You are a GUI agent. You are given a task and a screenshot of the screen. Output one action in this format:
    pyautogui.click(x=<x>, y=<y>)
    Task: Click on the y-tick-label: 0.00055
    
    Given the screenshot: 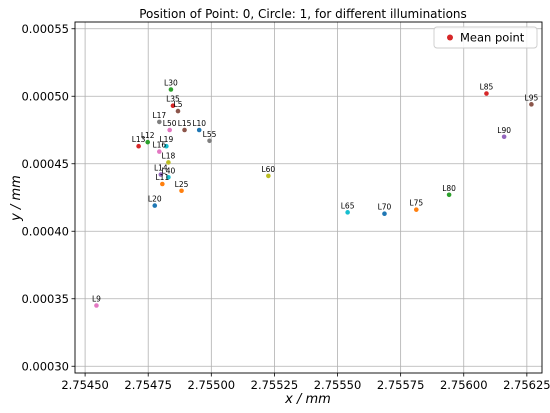 What is the action you would take?
    pyautogui.click(x=45, y=29)
    